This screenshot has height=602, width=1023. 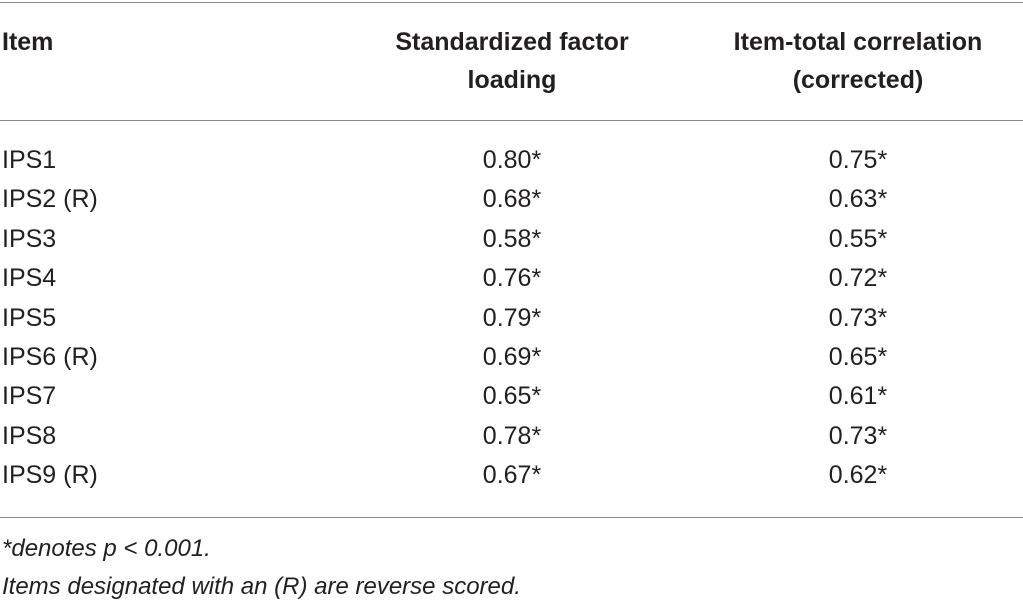 What do you see at coordinates (50, 199) in the screenshot?
I see `row-label: IPS2 (R)` at bounding box center [50, 199].